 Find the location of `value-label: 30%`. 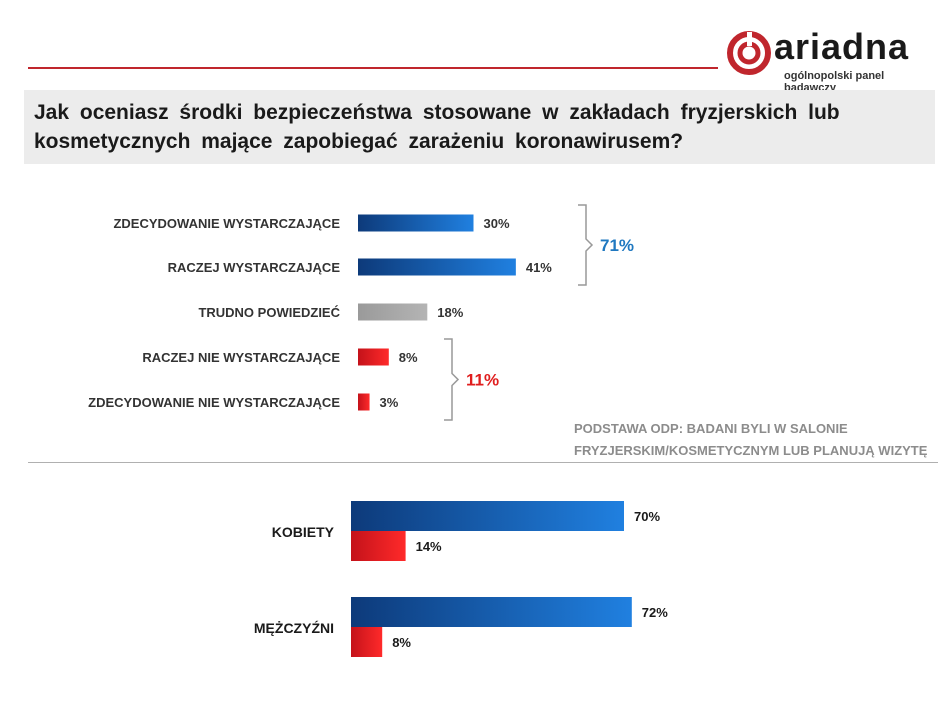

value-label: 30% is located at coordinates (497, 223).